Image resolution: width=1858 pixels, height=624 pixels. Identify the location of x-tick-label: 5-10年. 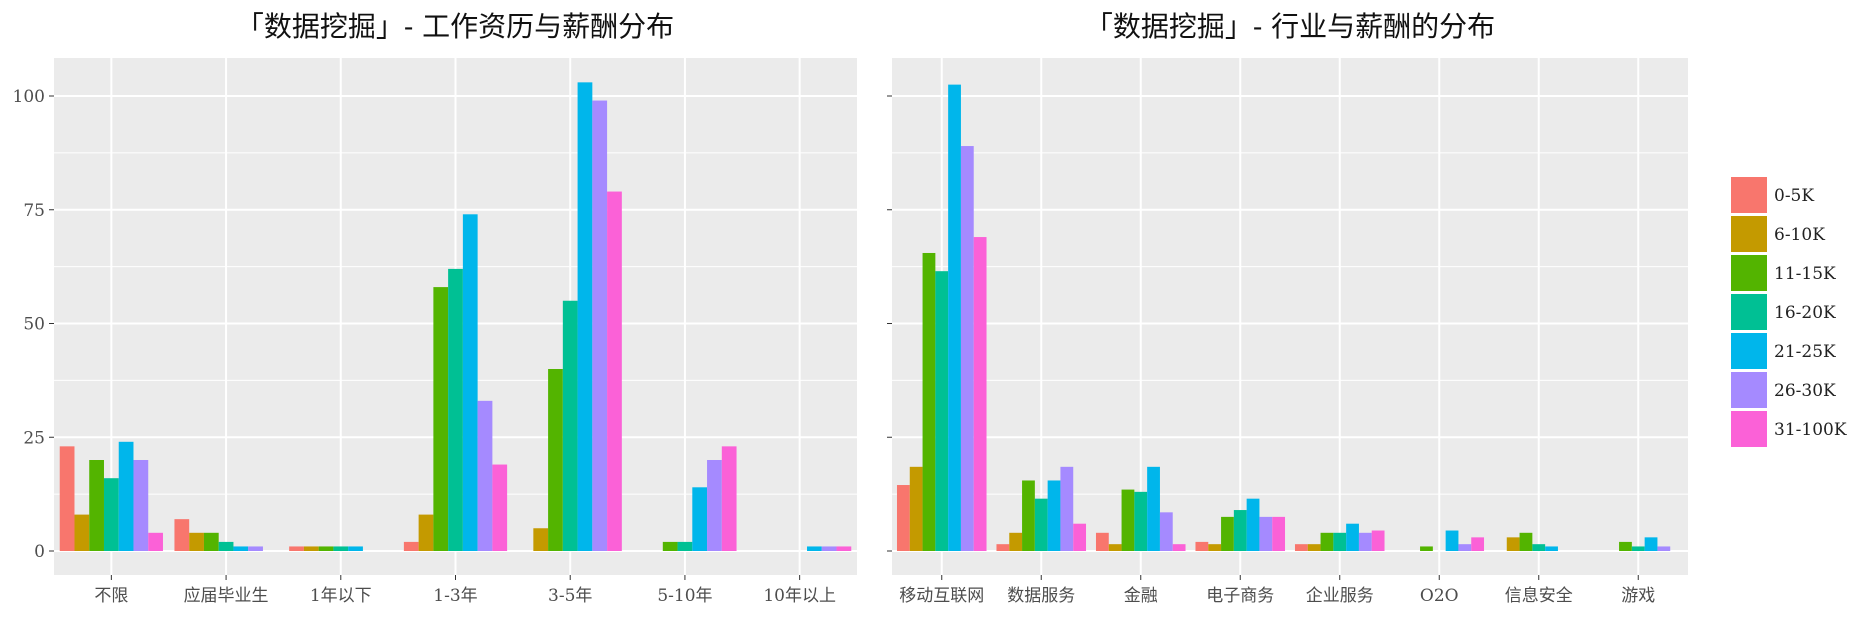
(684, 596).